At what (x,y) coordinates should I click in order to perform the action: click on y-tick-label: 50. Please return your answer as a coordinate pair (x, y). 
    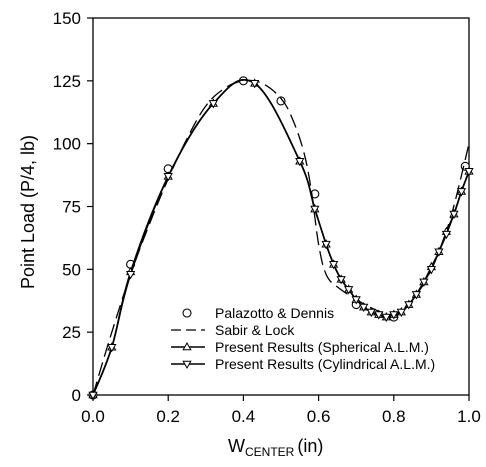
    Looking at the image, I should click on (71, 269).